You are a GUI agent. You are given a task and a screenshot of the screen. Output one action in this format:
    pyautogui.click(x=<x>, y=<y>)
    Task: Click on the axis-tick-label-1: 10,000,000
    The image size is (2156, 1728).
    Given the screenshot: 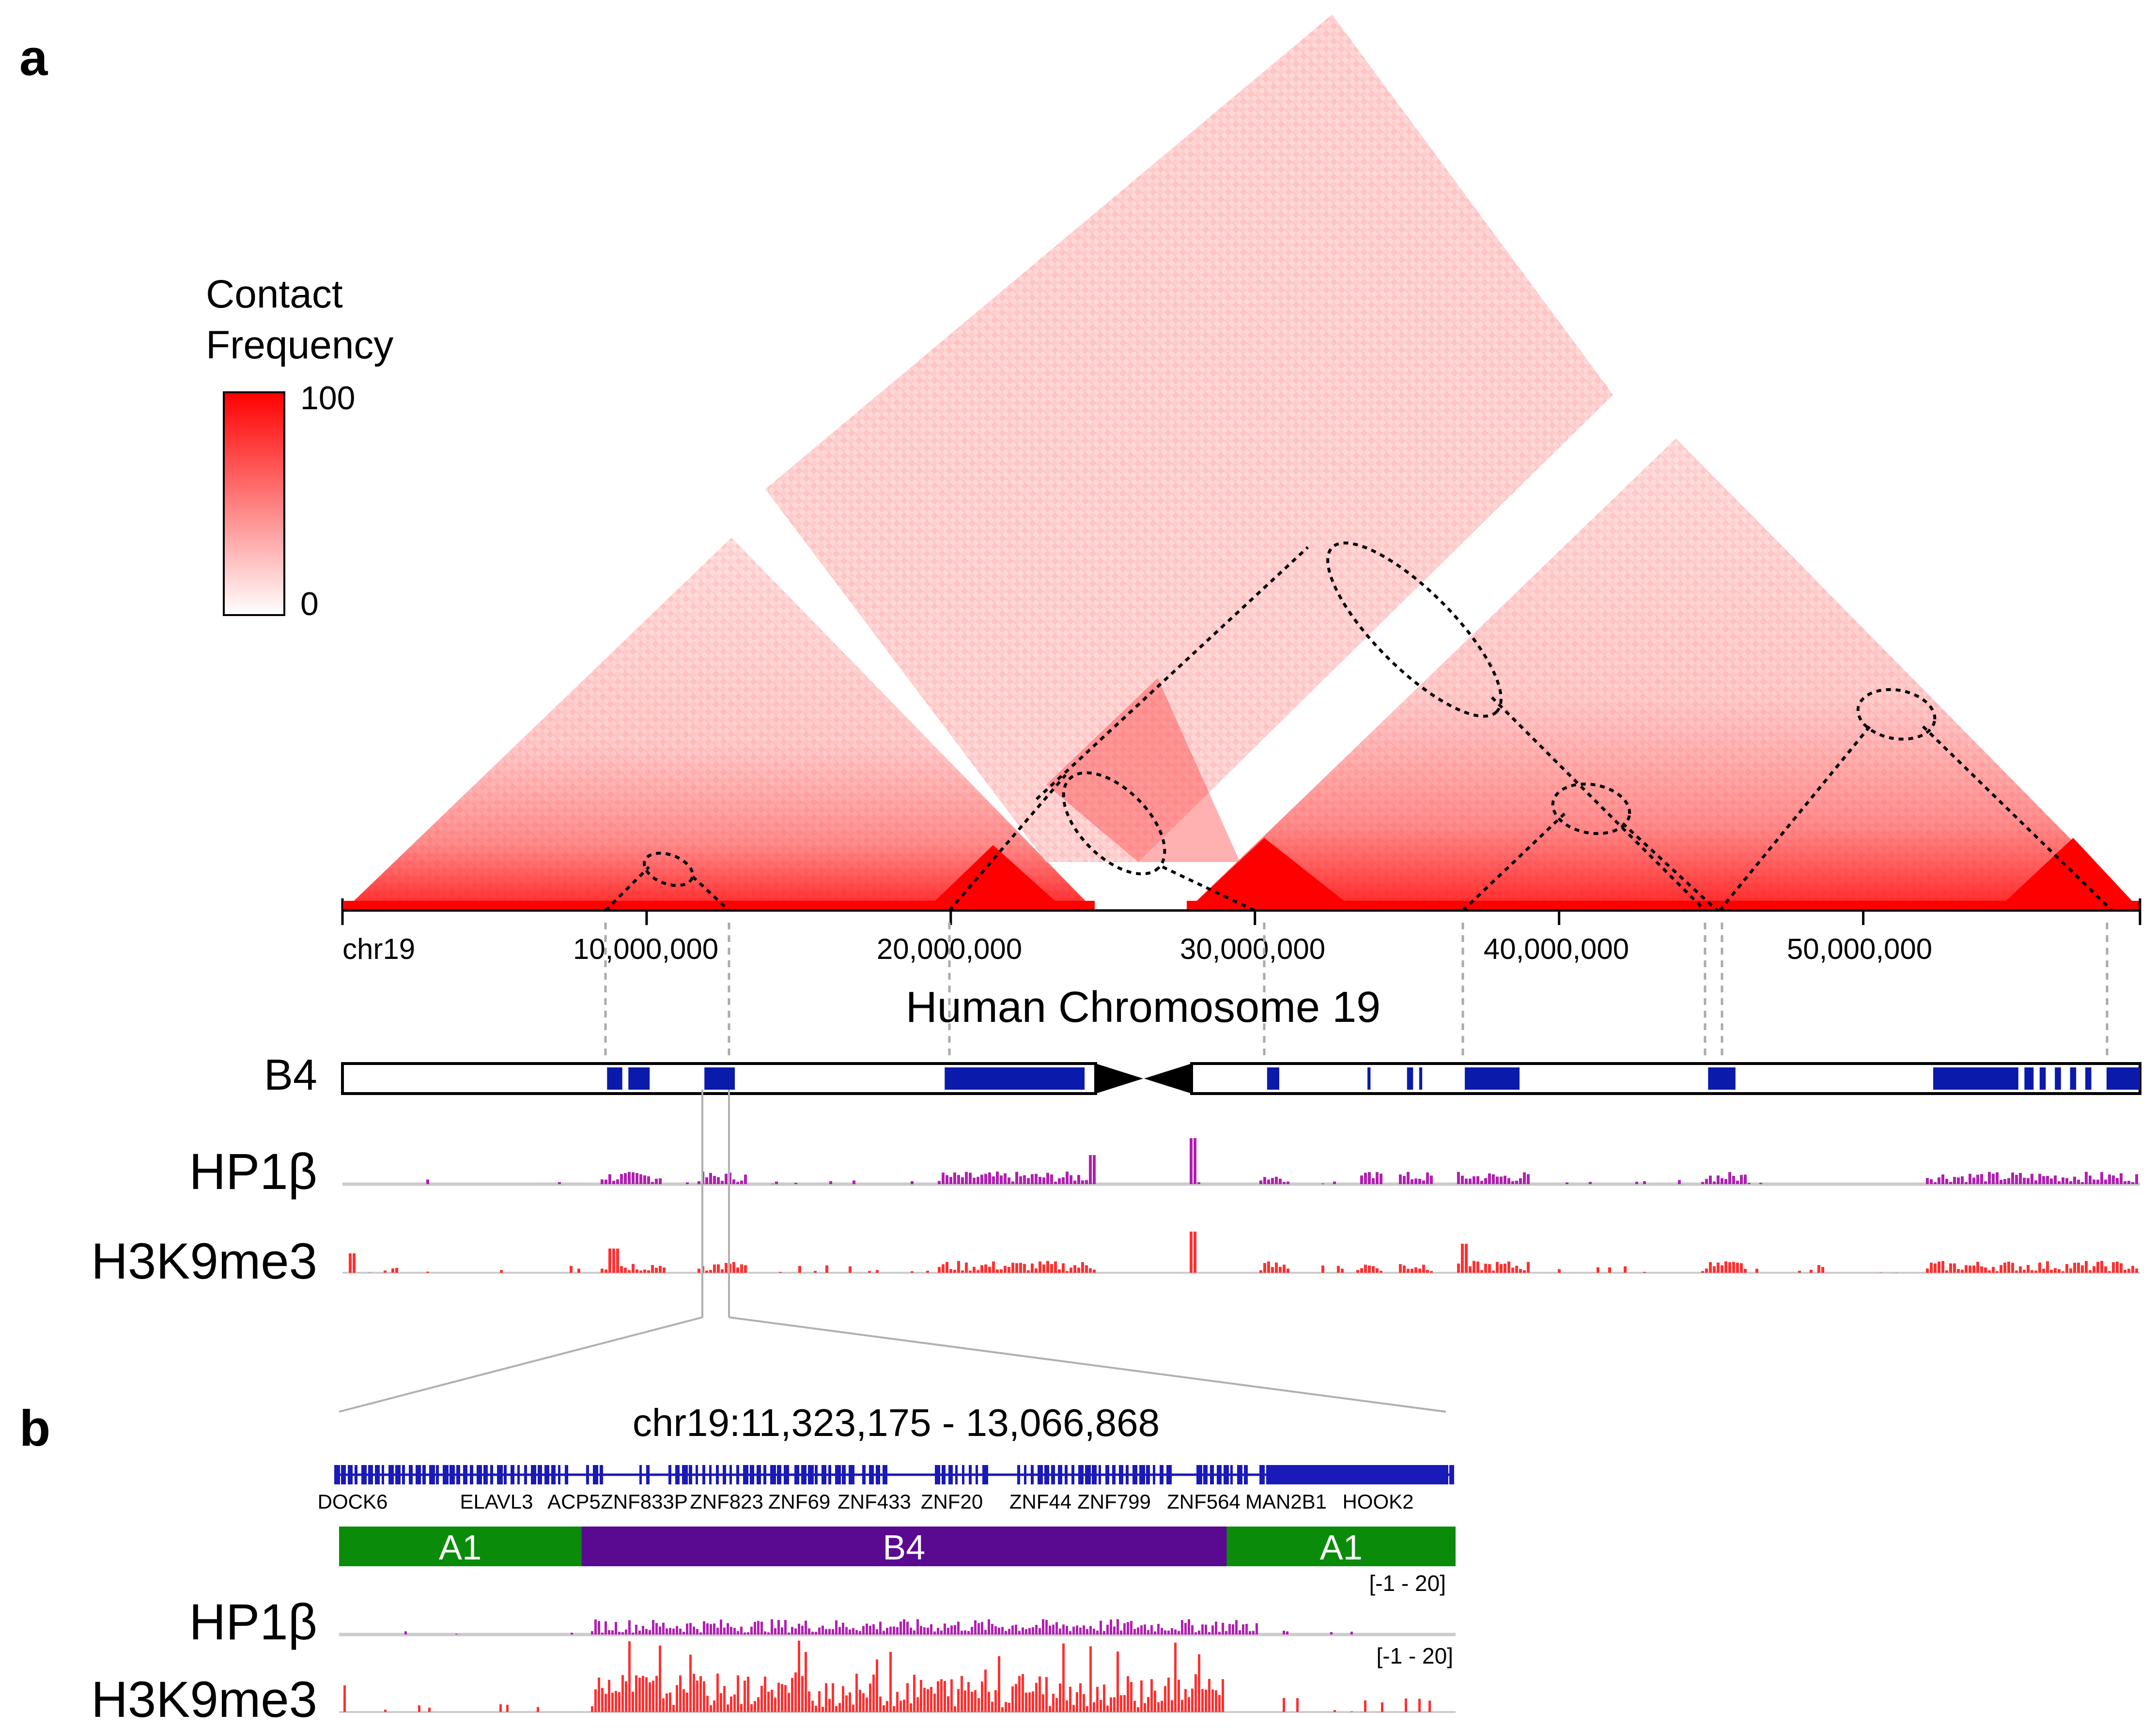 What is the action you would take?
    pyautogui.click(x=645, y=949)
    